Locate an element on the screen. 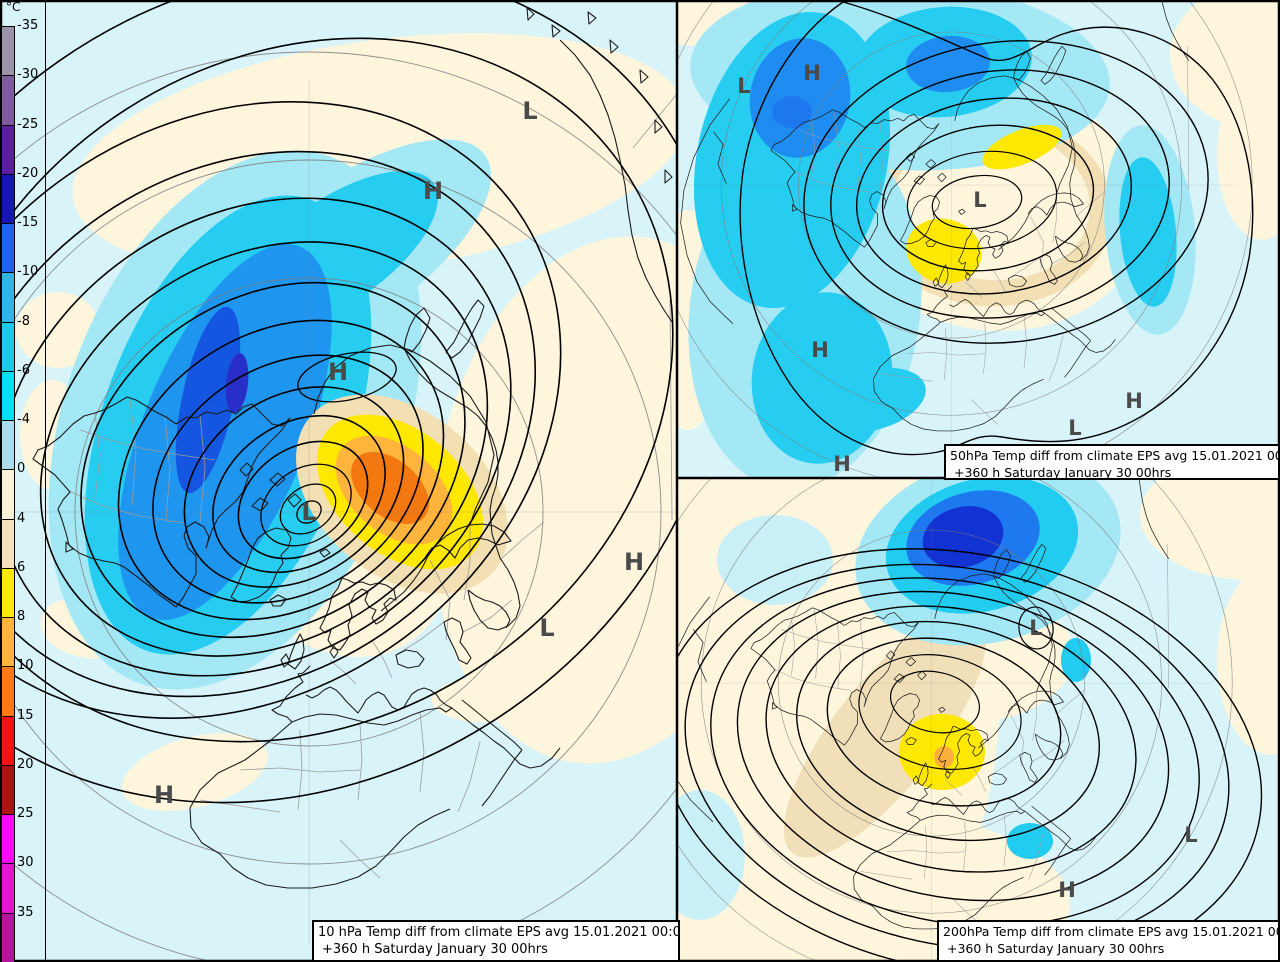 The height and width of the screenshot is (962, 1280). colorbar-tick-label: 20 is located at coordinates (25, 764).